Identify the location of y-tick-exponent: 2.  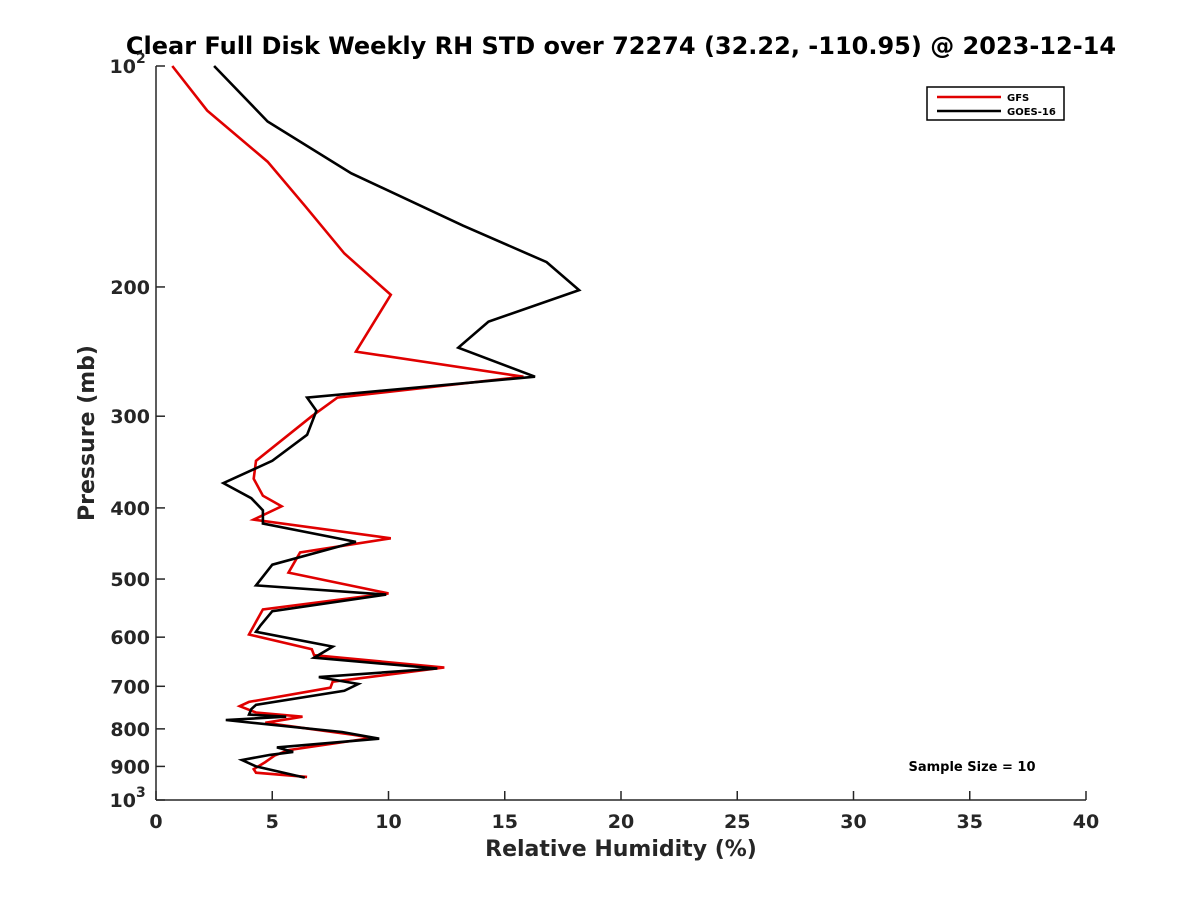
(141, 59).